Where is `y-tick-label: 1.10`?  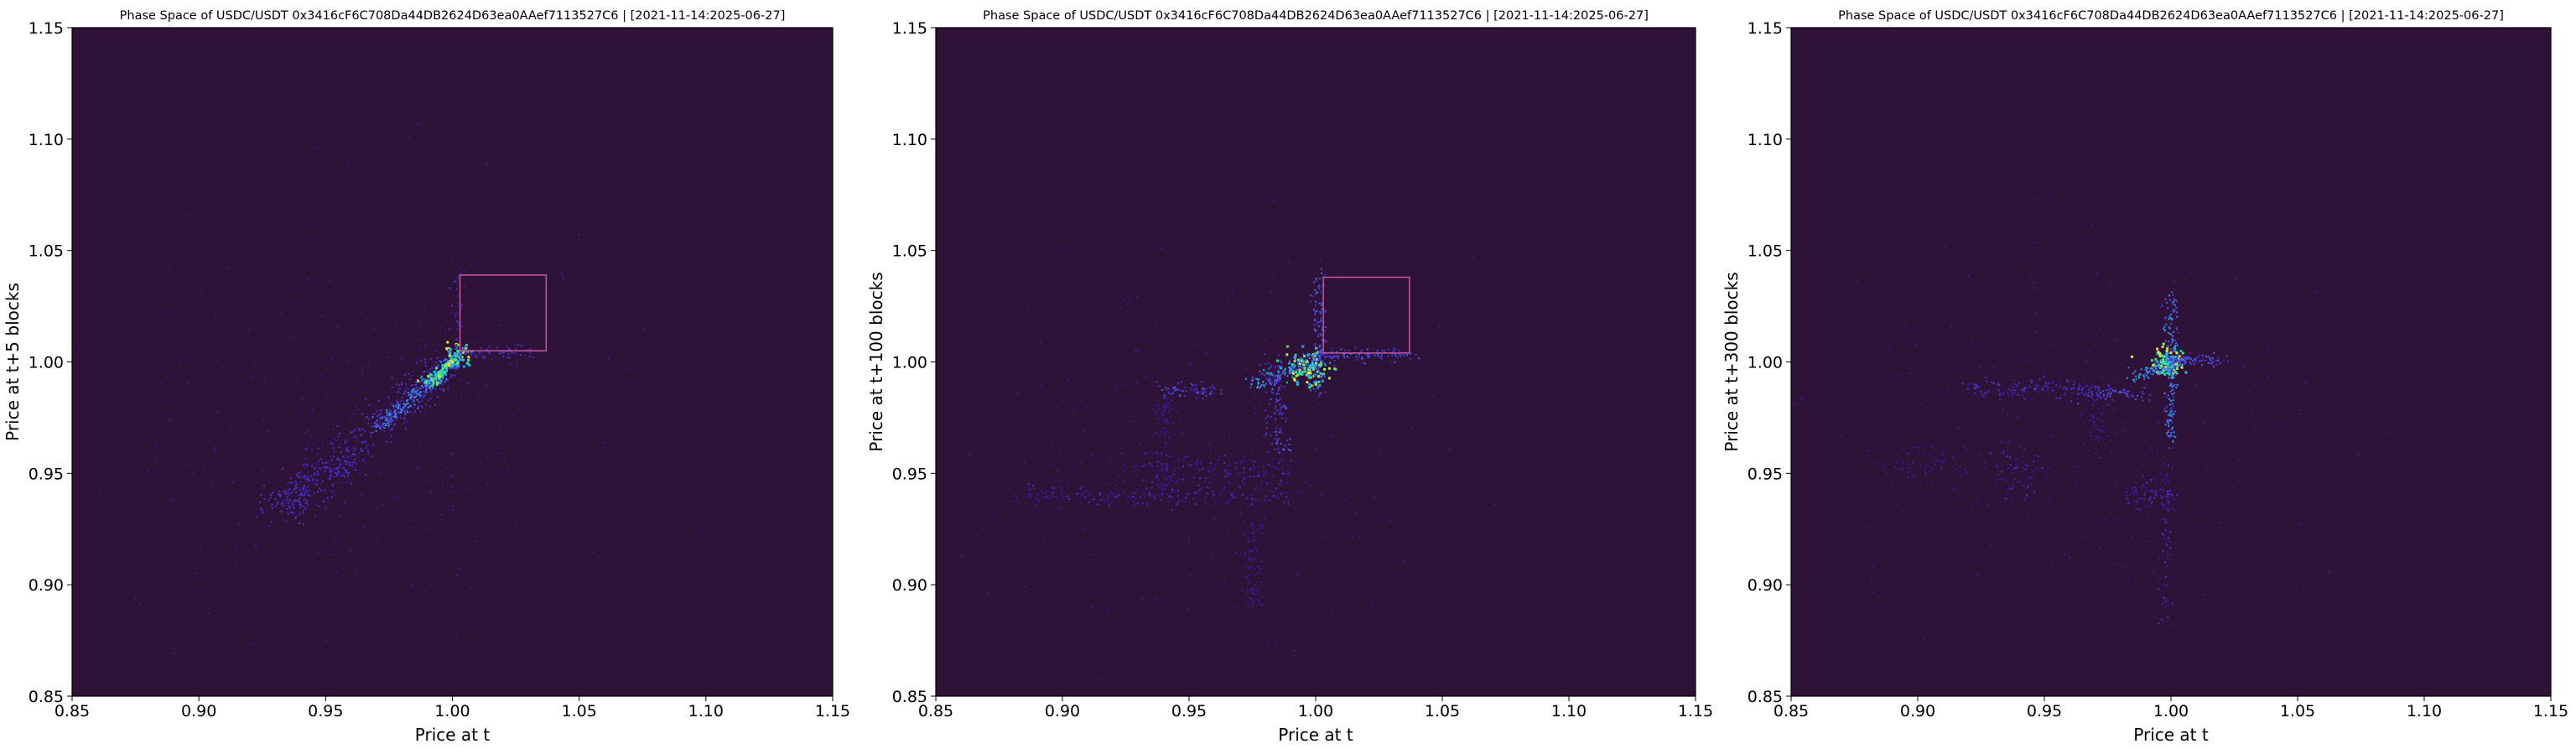 y-tick-label: 1.10 is located at coordinates (46, 140).